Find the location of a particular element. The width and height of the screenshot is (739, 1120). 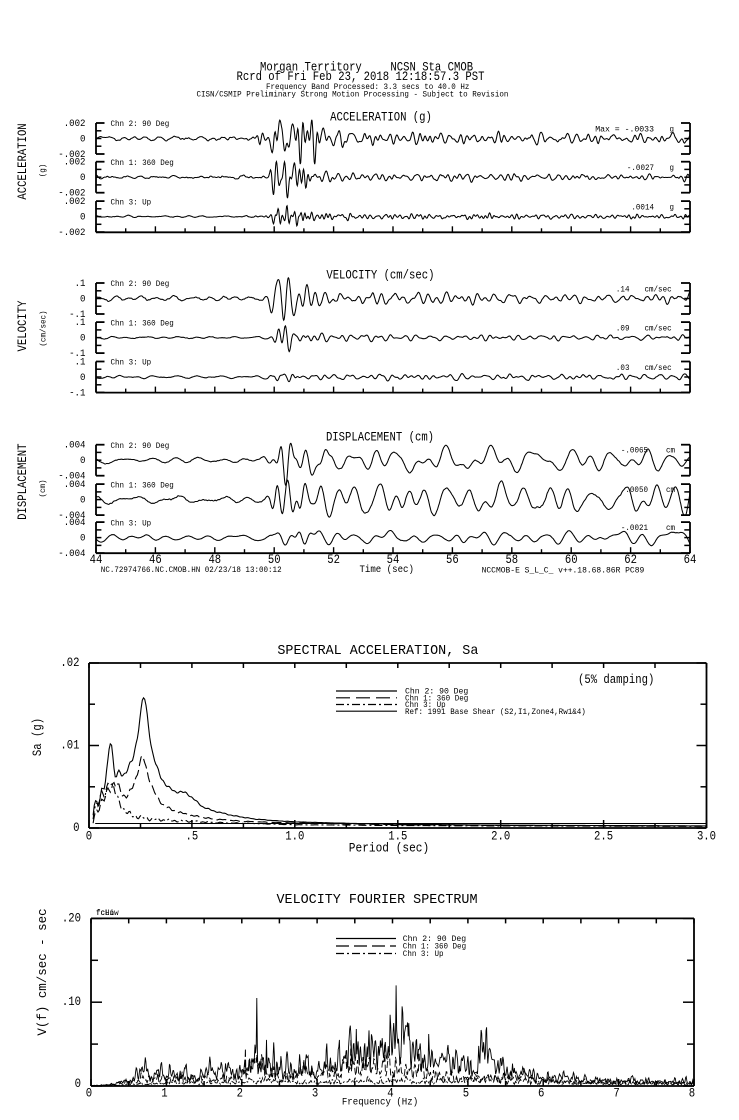

svg-text: (cm) is located at coordinates (43, 488).